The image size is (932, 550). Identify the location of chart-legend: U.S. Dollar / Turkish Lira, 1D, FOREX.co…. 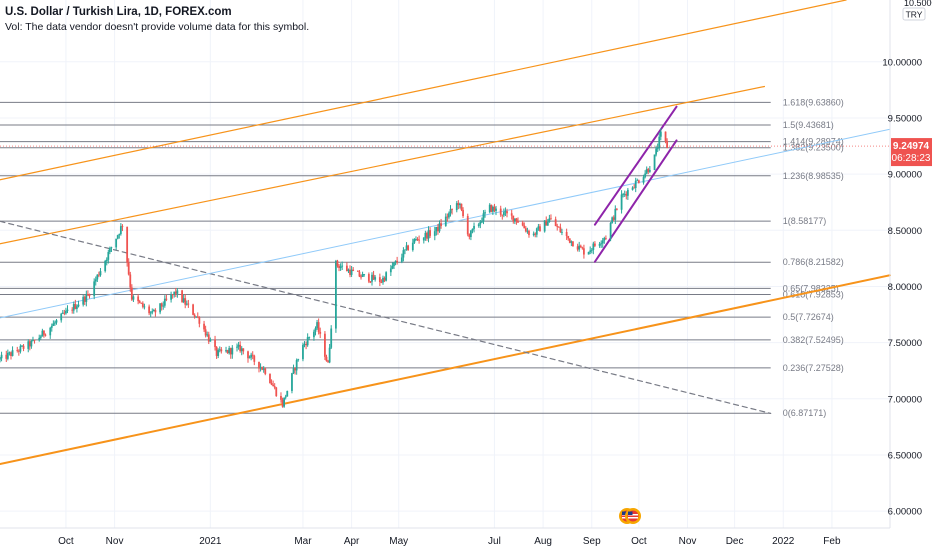
(157, 20).